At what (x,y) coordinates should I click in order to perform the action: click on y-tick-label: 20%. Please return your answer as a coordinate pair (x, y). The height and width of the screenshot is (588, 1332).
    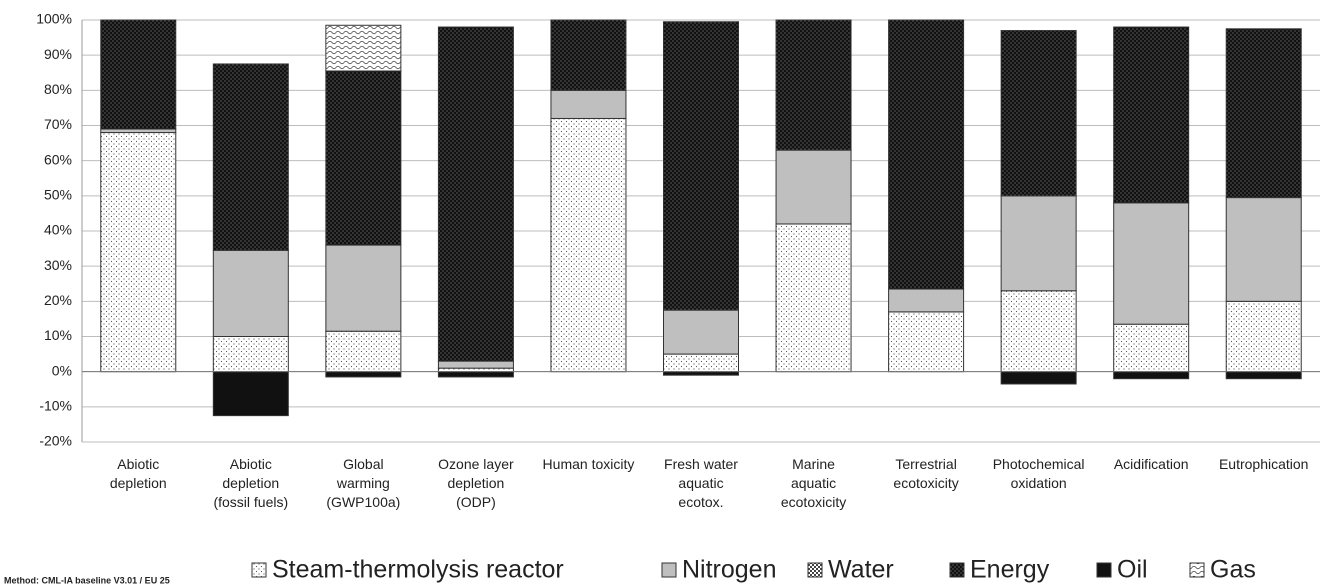
    Looking at the image, I should click on (58, 300).